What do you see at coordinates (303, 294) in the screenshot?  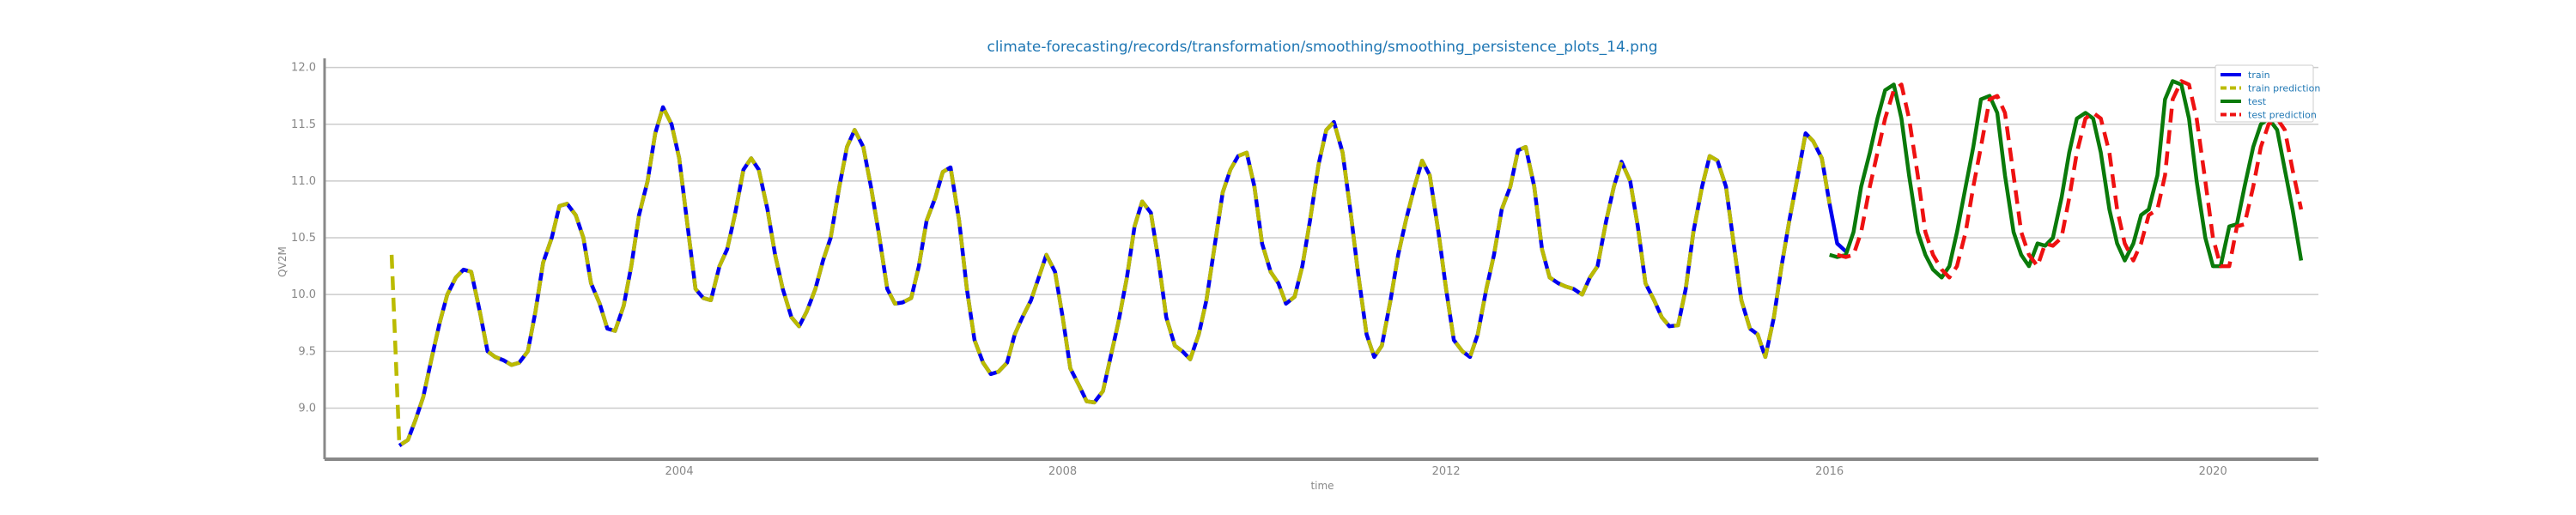 I see `y-tick-label: 10.0` at bounding box center [303, 294].